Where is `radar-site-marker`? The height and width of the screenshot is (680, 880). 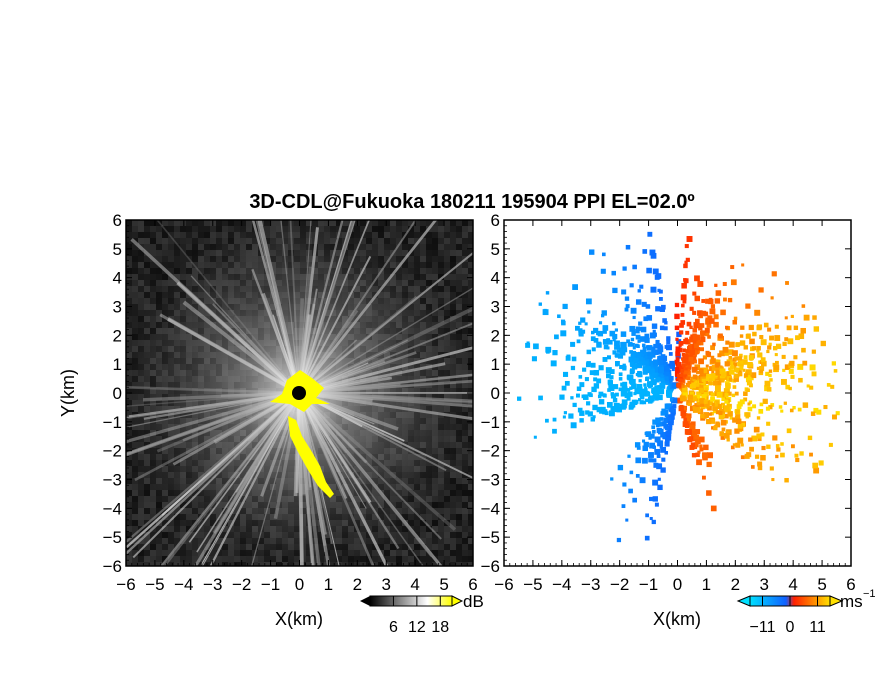 radar-site-marker is located at coordinates (299, 393).